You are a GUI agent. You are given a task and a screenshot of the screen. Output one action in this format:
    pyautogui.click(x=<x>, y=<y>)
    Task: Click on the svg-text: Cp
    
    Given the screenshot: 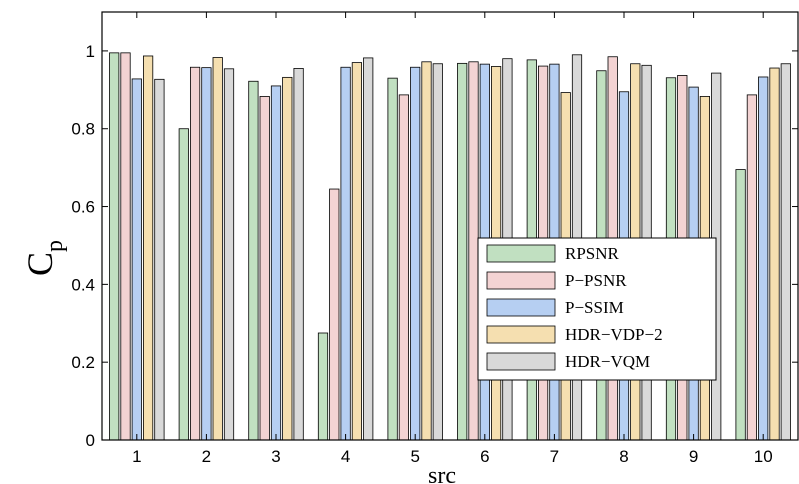 What is the action you would take?
    pyautogui.click(x=44, y=258)
    